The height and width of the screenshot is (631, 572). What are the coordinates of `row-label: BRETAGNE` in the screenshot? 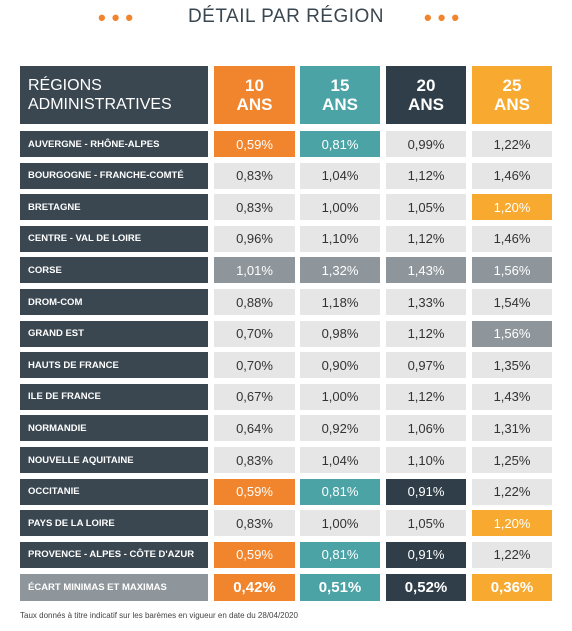 It's located at (114, 207).